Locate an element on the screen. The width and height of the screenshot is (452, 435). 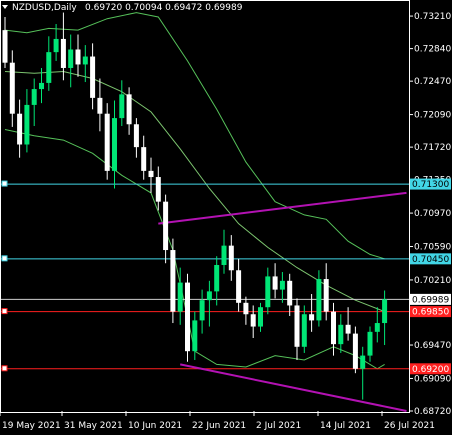
red-line-69200-handle is located at coordinates (4, 368).